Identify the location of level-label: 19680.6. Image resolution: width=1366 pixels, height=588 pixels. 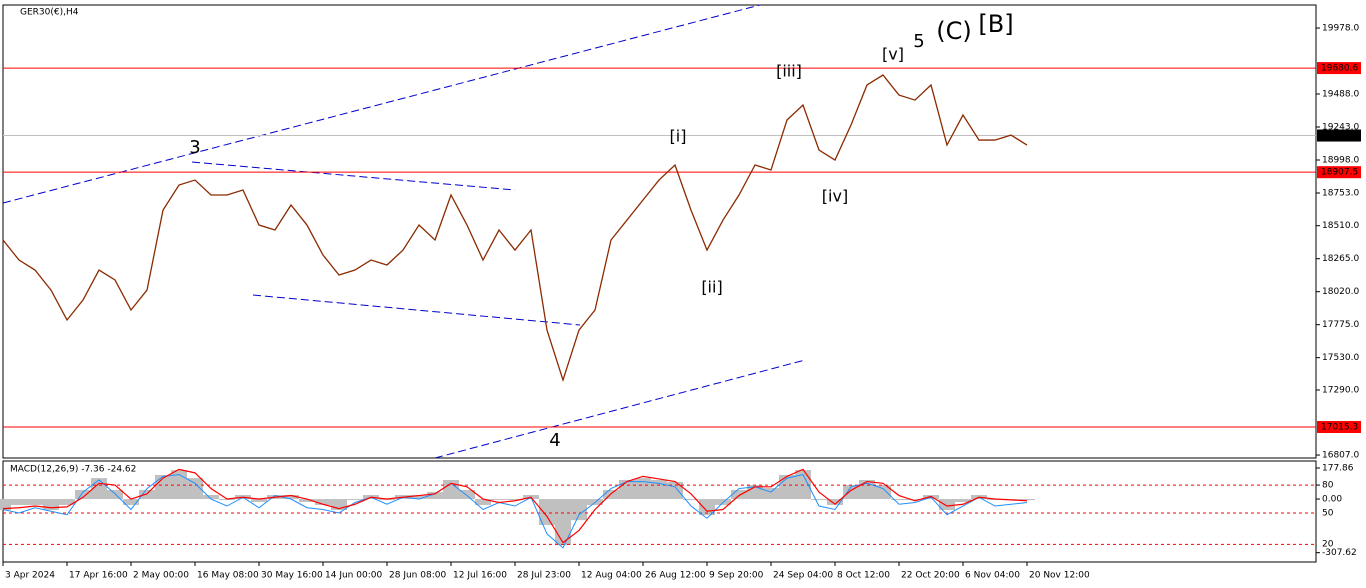
(1339, 69).